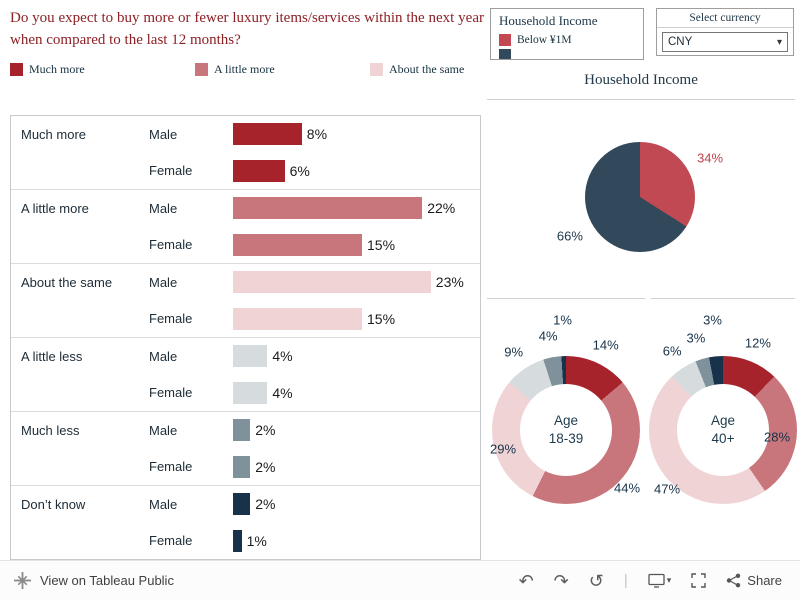  I want to click on undo-icon: ↶, so click(526, 580).